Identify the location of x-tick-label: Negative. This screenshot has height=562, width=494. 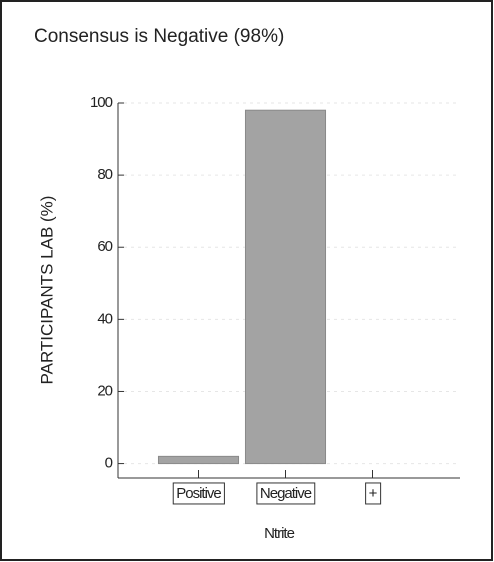
(286, 493).